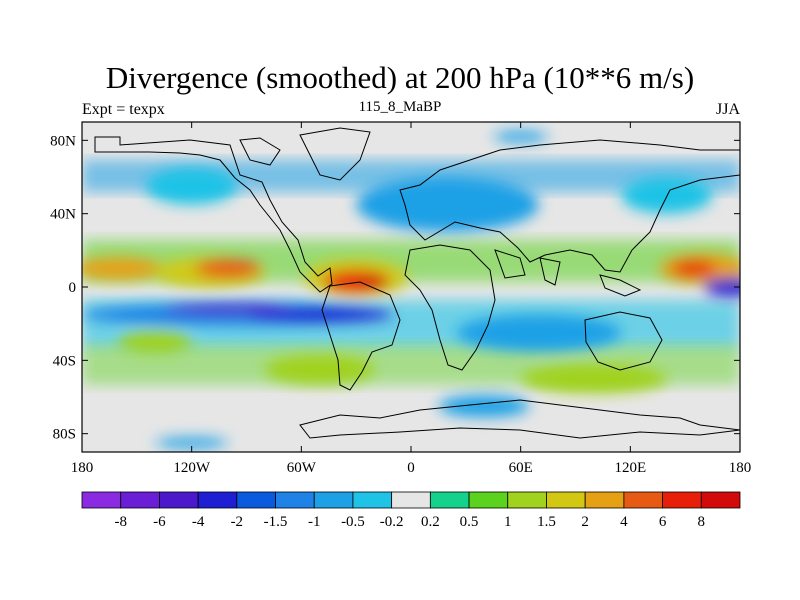  I want to click on period-label: 115_8_MaBP, so click(400, 107).